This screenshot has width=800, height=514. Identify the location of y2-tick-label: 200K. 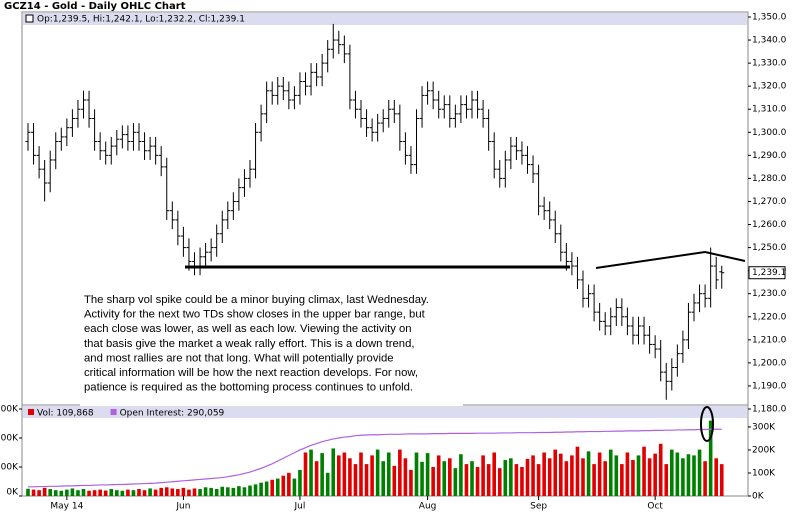
(764, 450).